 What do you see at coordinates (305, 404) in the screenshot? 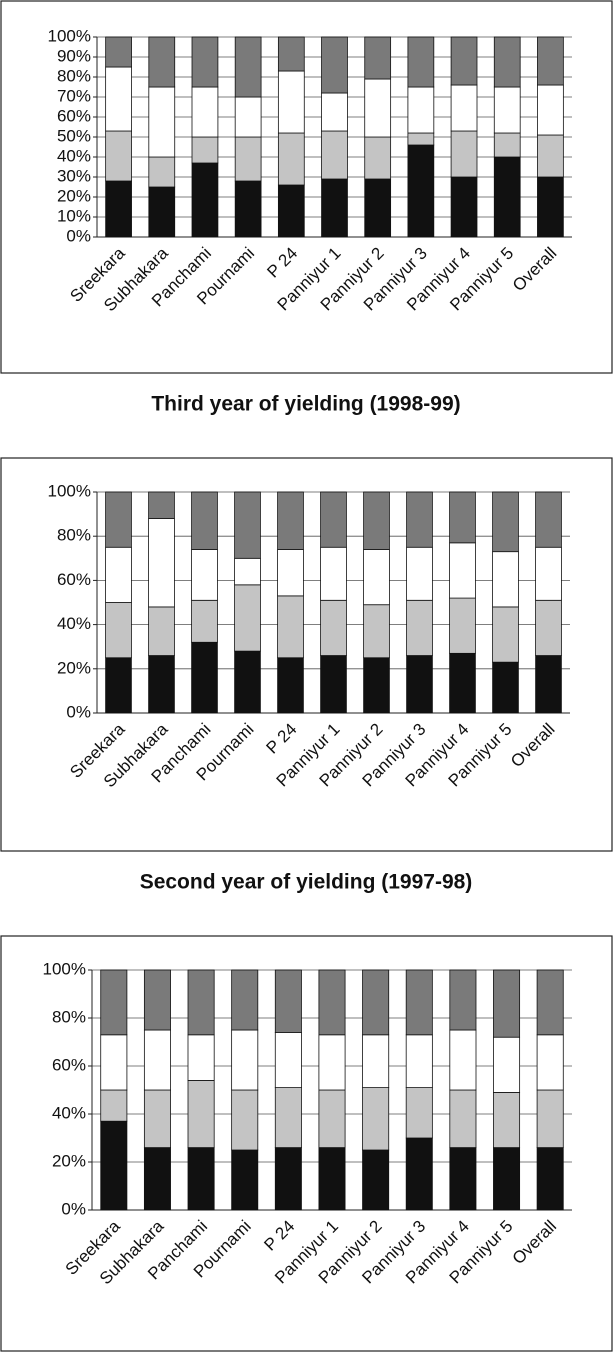
I see `chart-title: Third year of yielding (1998-99)` at bounding box center [305, 404].